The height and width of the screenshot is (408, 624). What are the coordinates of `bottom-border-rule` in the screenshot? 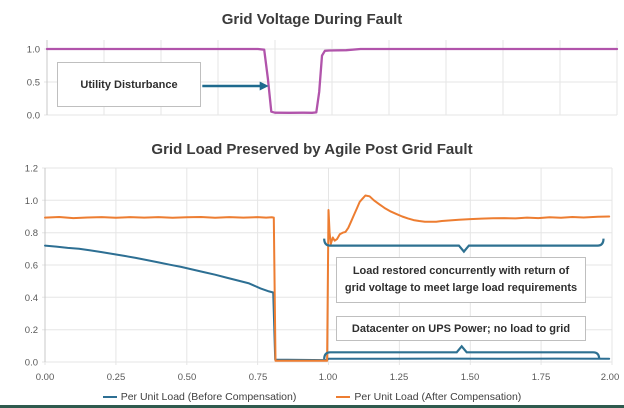 It's located at (312, 406).